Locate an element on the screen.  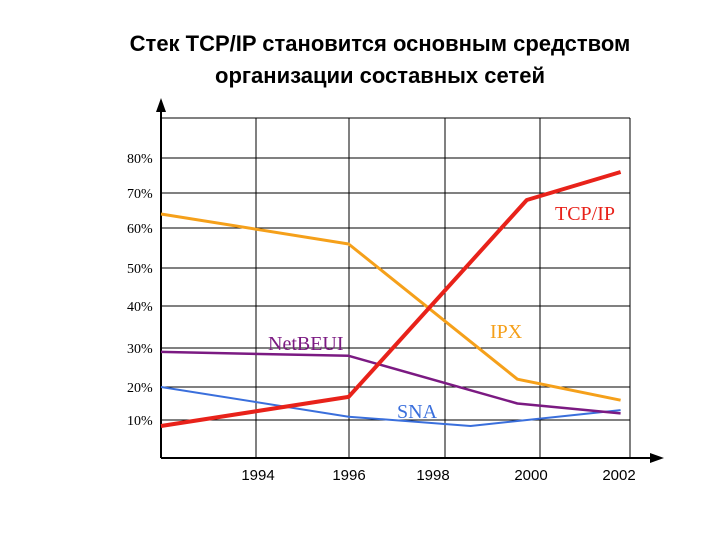
y-tick-label: 30% is located at coordinates (140, 349).